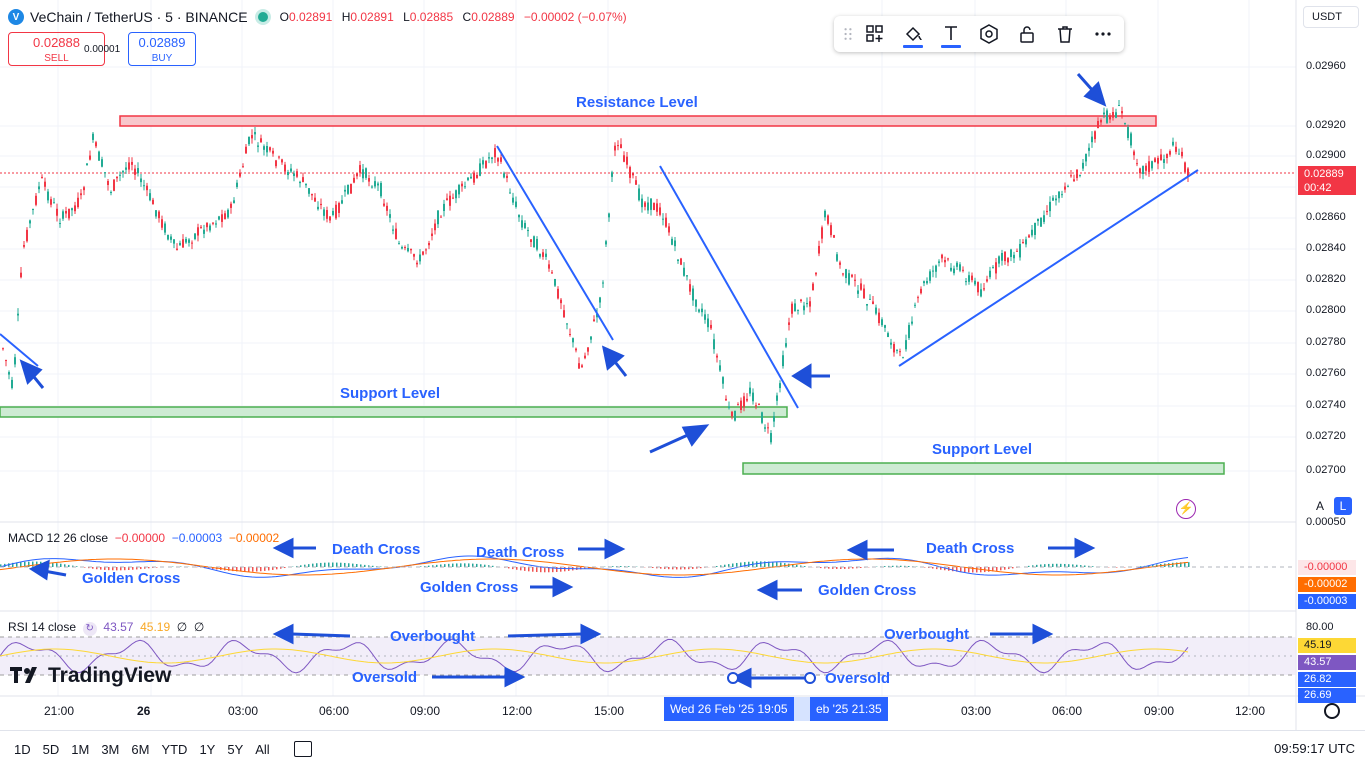 The image size is (1365, 767). I want to click on symbol-title: VeChain / TetherUS · 5 · BINANCE, so click(139, 17).